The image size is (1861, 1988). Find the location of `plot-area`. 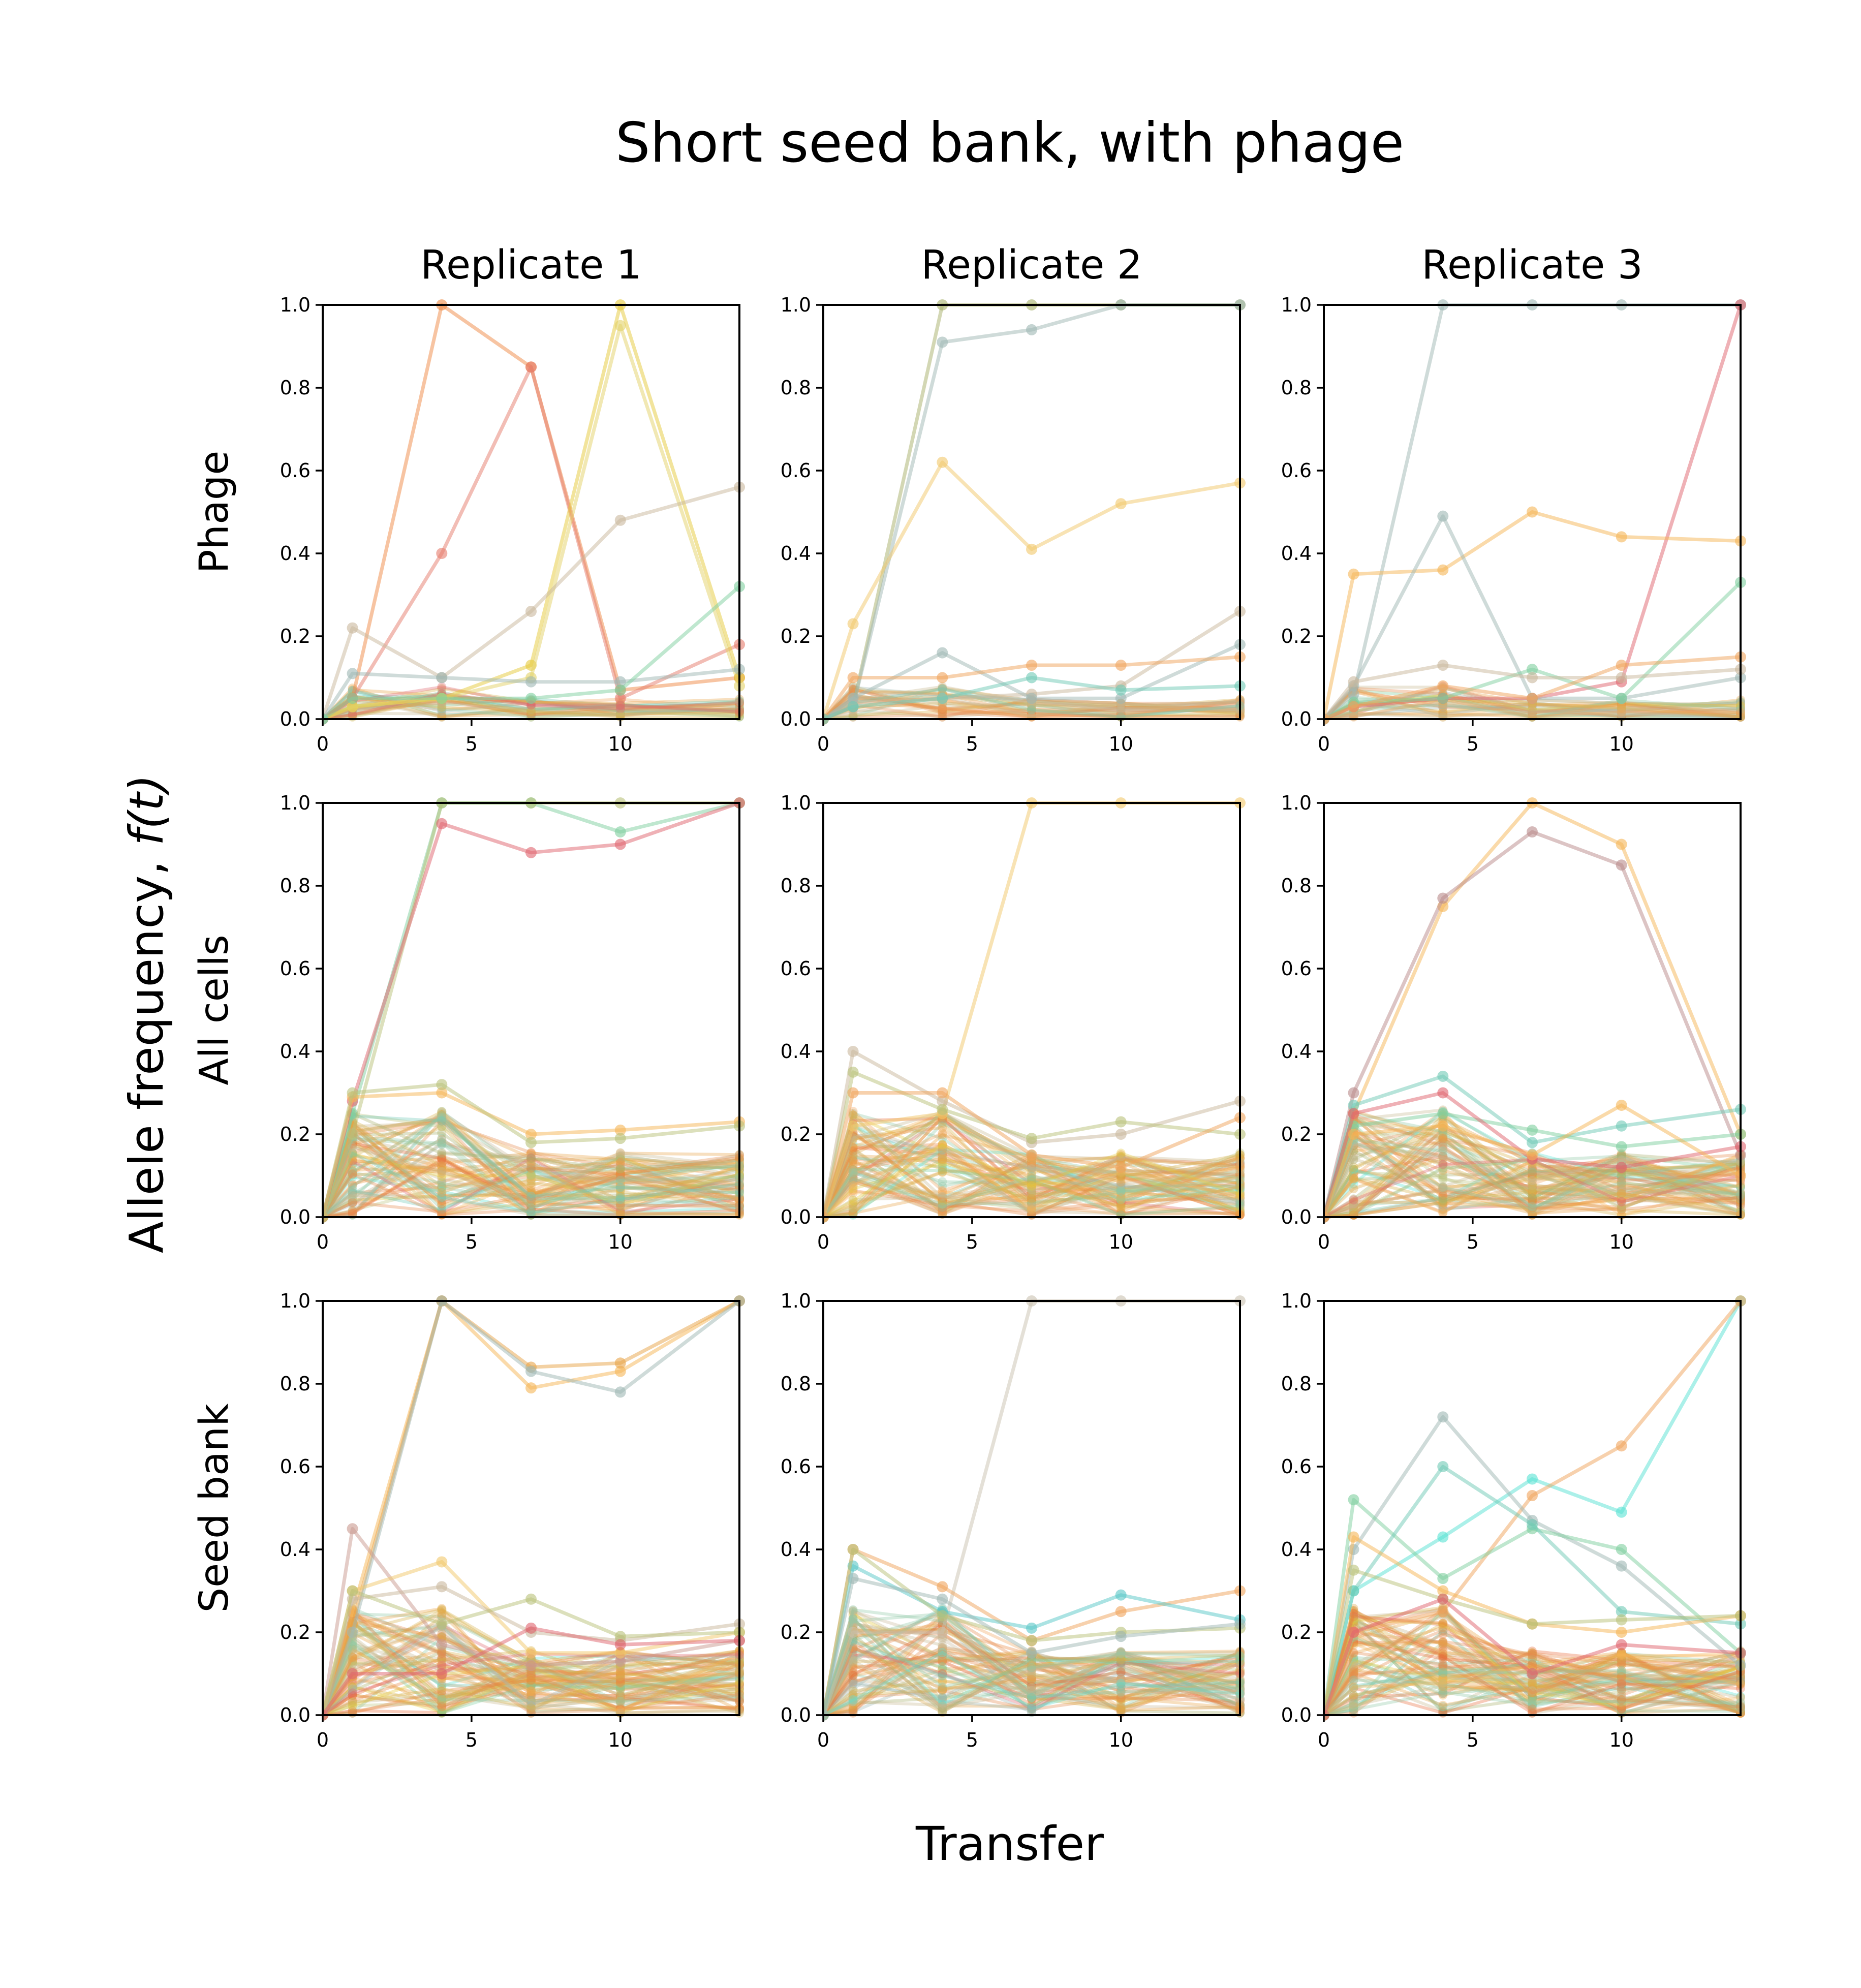

plot-area is located at coordinates (1532, 1508).